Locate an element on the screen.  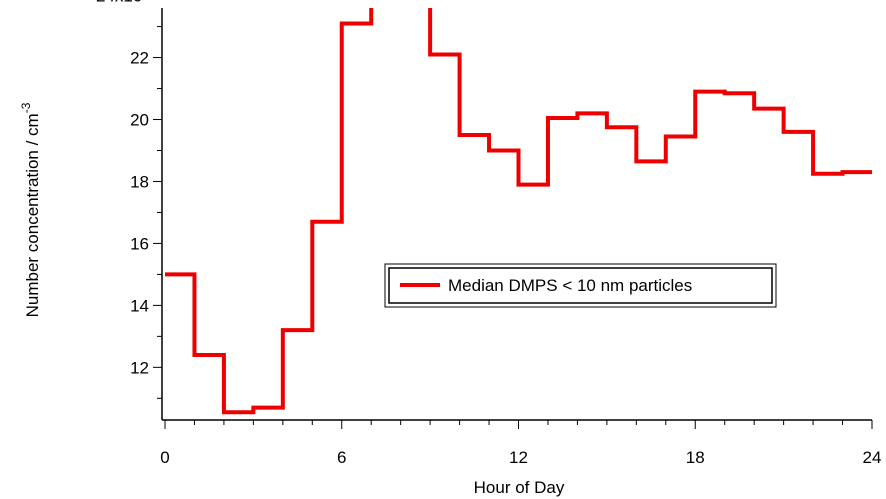
legend: Median DMPS < 10 nm particles is located at coordinates (580, 285).